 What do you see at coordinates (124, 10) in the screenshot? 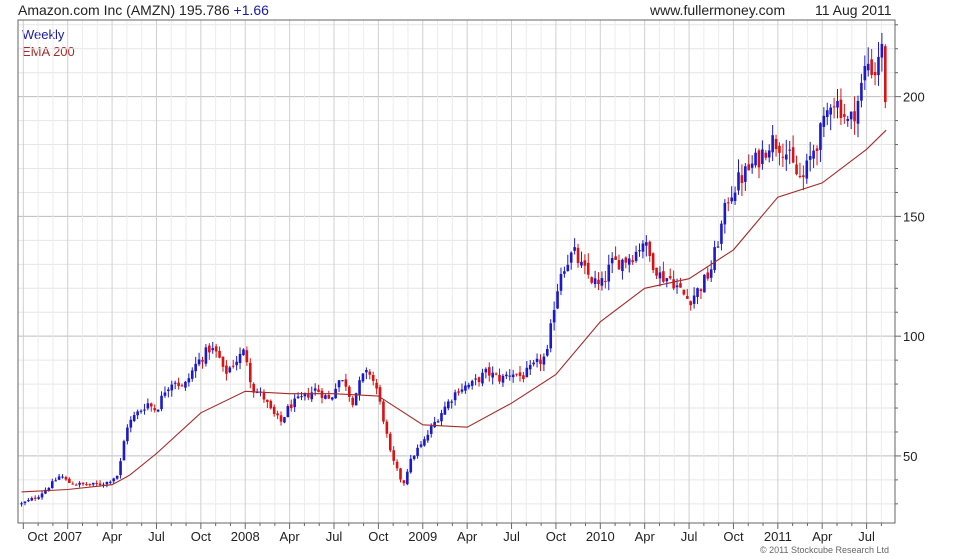
I see `ticker-title: Amazon.com Inc (AMZN) 195.786` at bounding box center [124, 10].